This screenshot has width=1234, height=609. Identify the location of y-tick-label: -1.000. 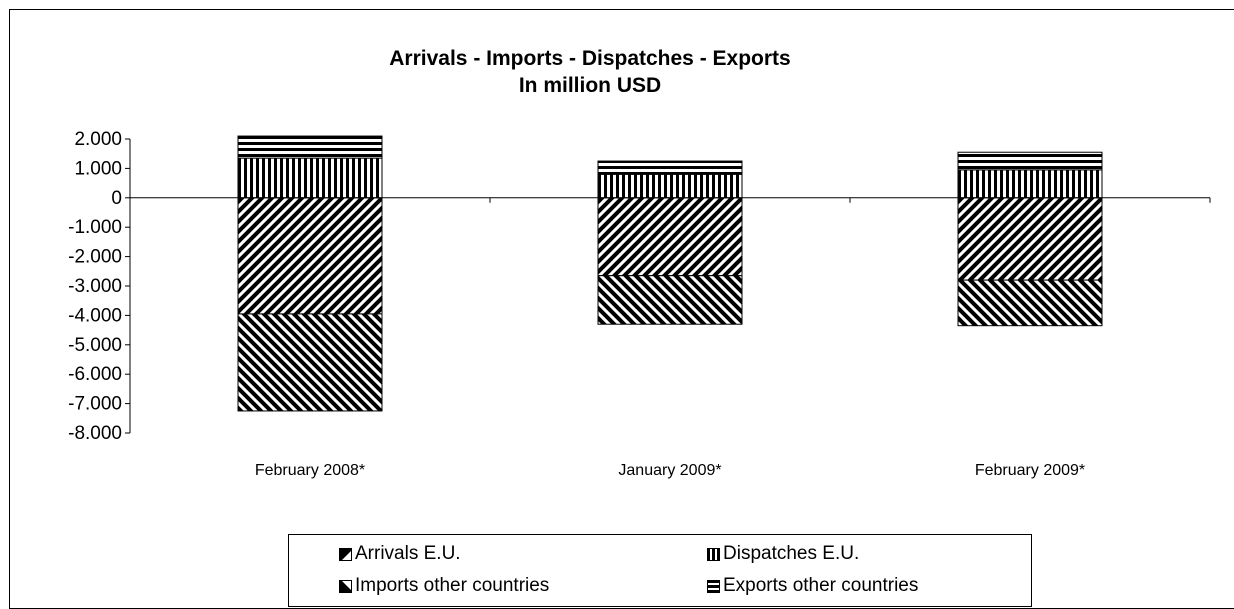
(95, 227).